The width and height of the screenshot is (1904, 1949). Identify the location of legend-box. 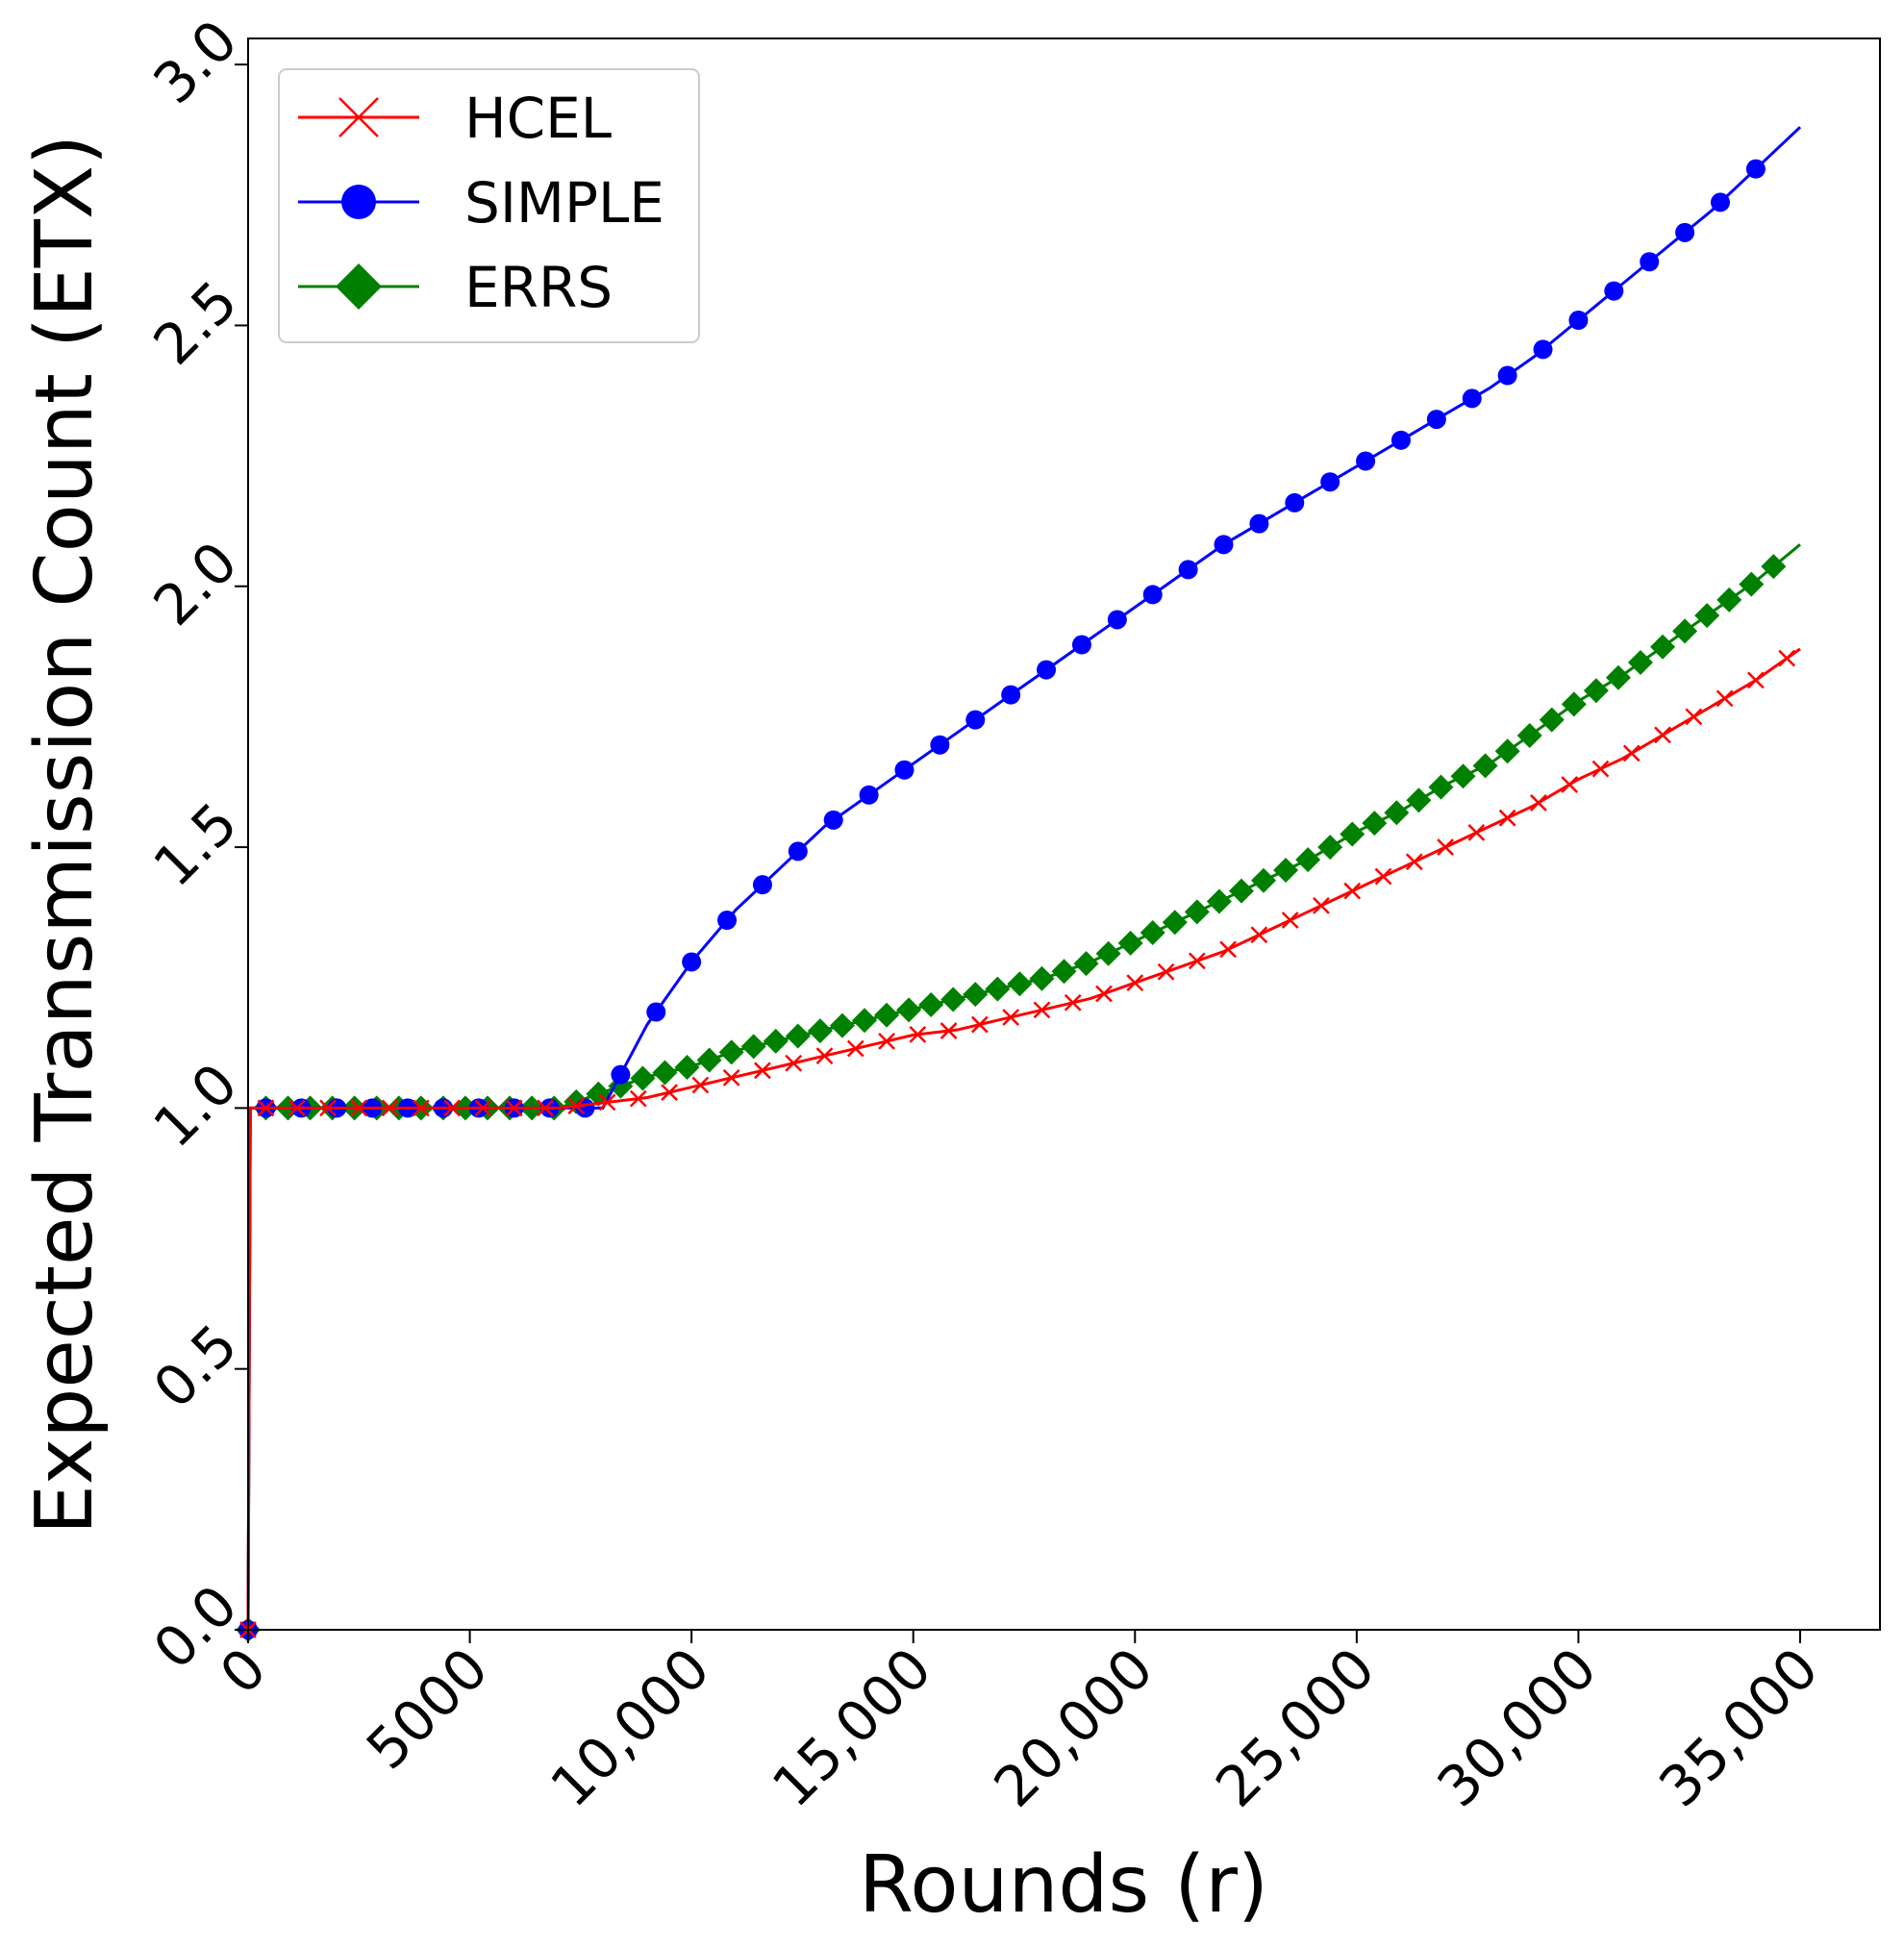
(489, 205).